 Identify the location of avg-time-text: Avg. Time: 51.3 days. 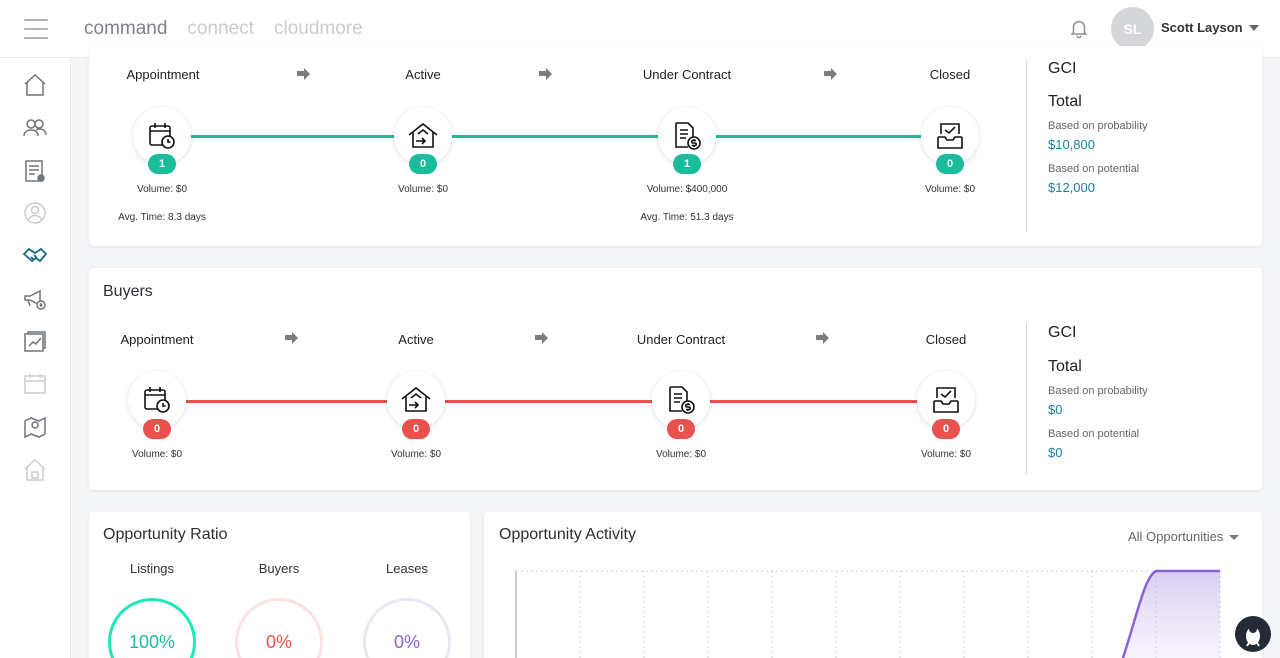
(687, 217).